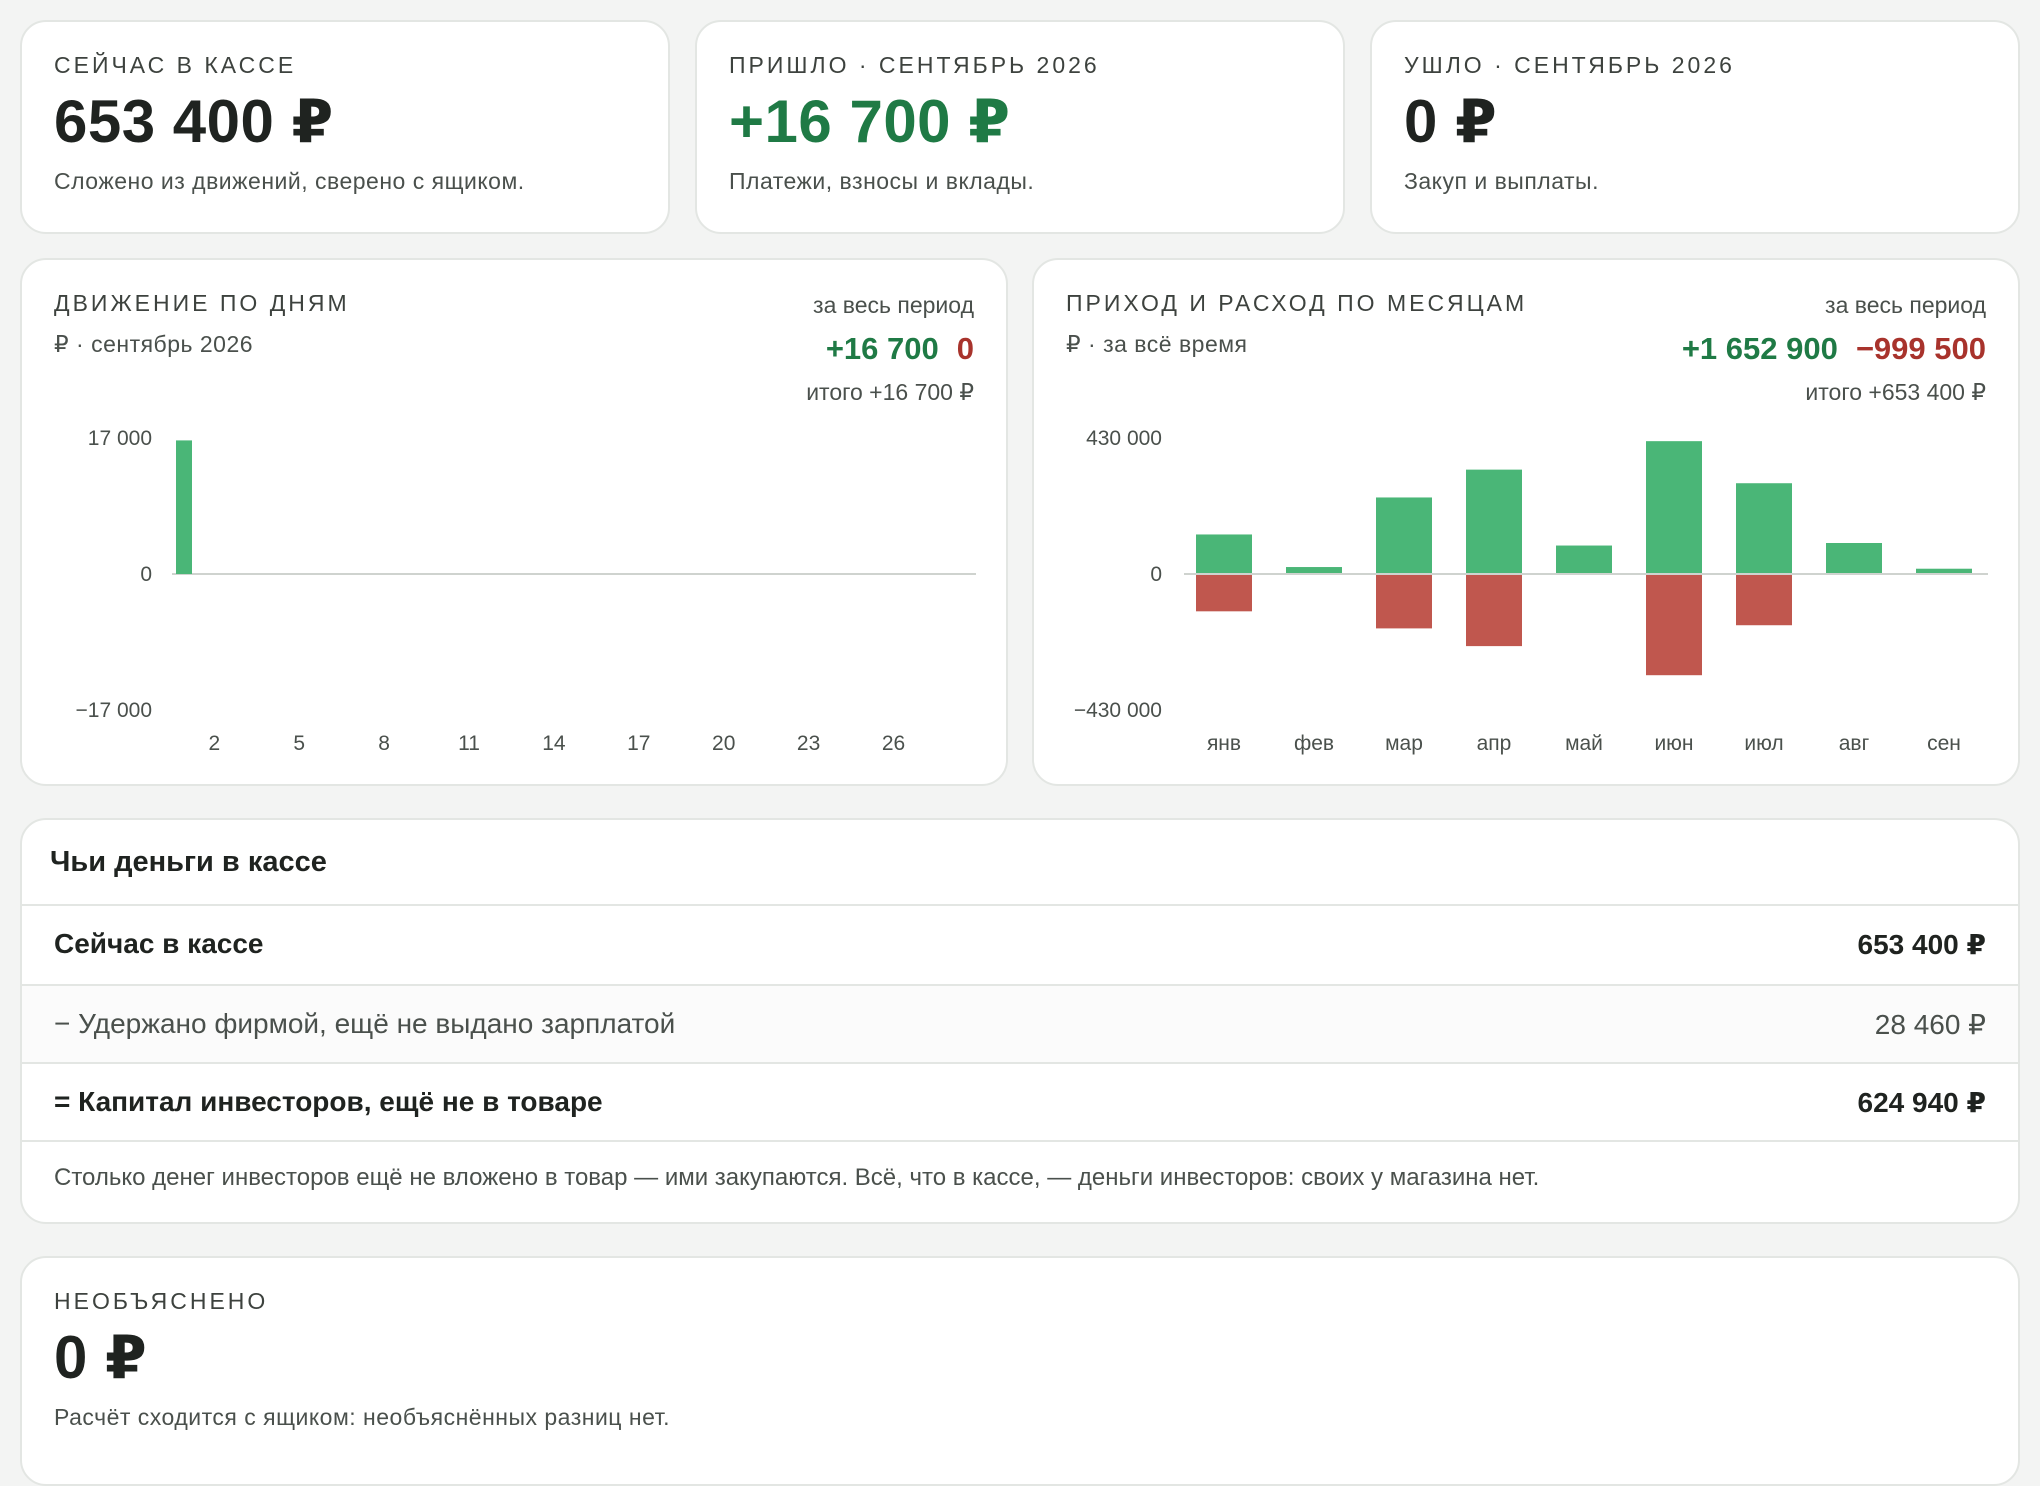 Image resolution: width=2040 pixels, height=1486 pixels. What do you see at coordinates (1944, 743) in the screenshot?
I see `x-tick-label: сен` at bounding box center [1944, 743].